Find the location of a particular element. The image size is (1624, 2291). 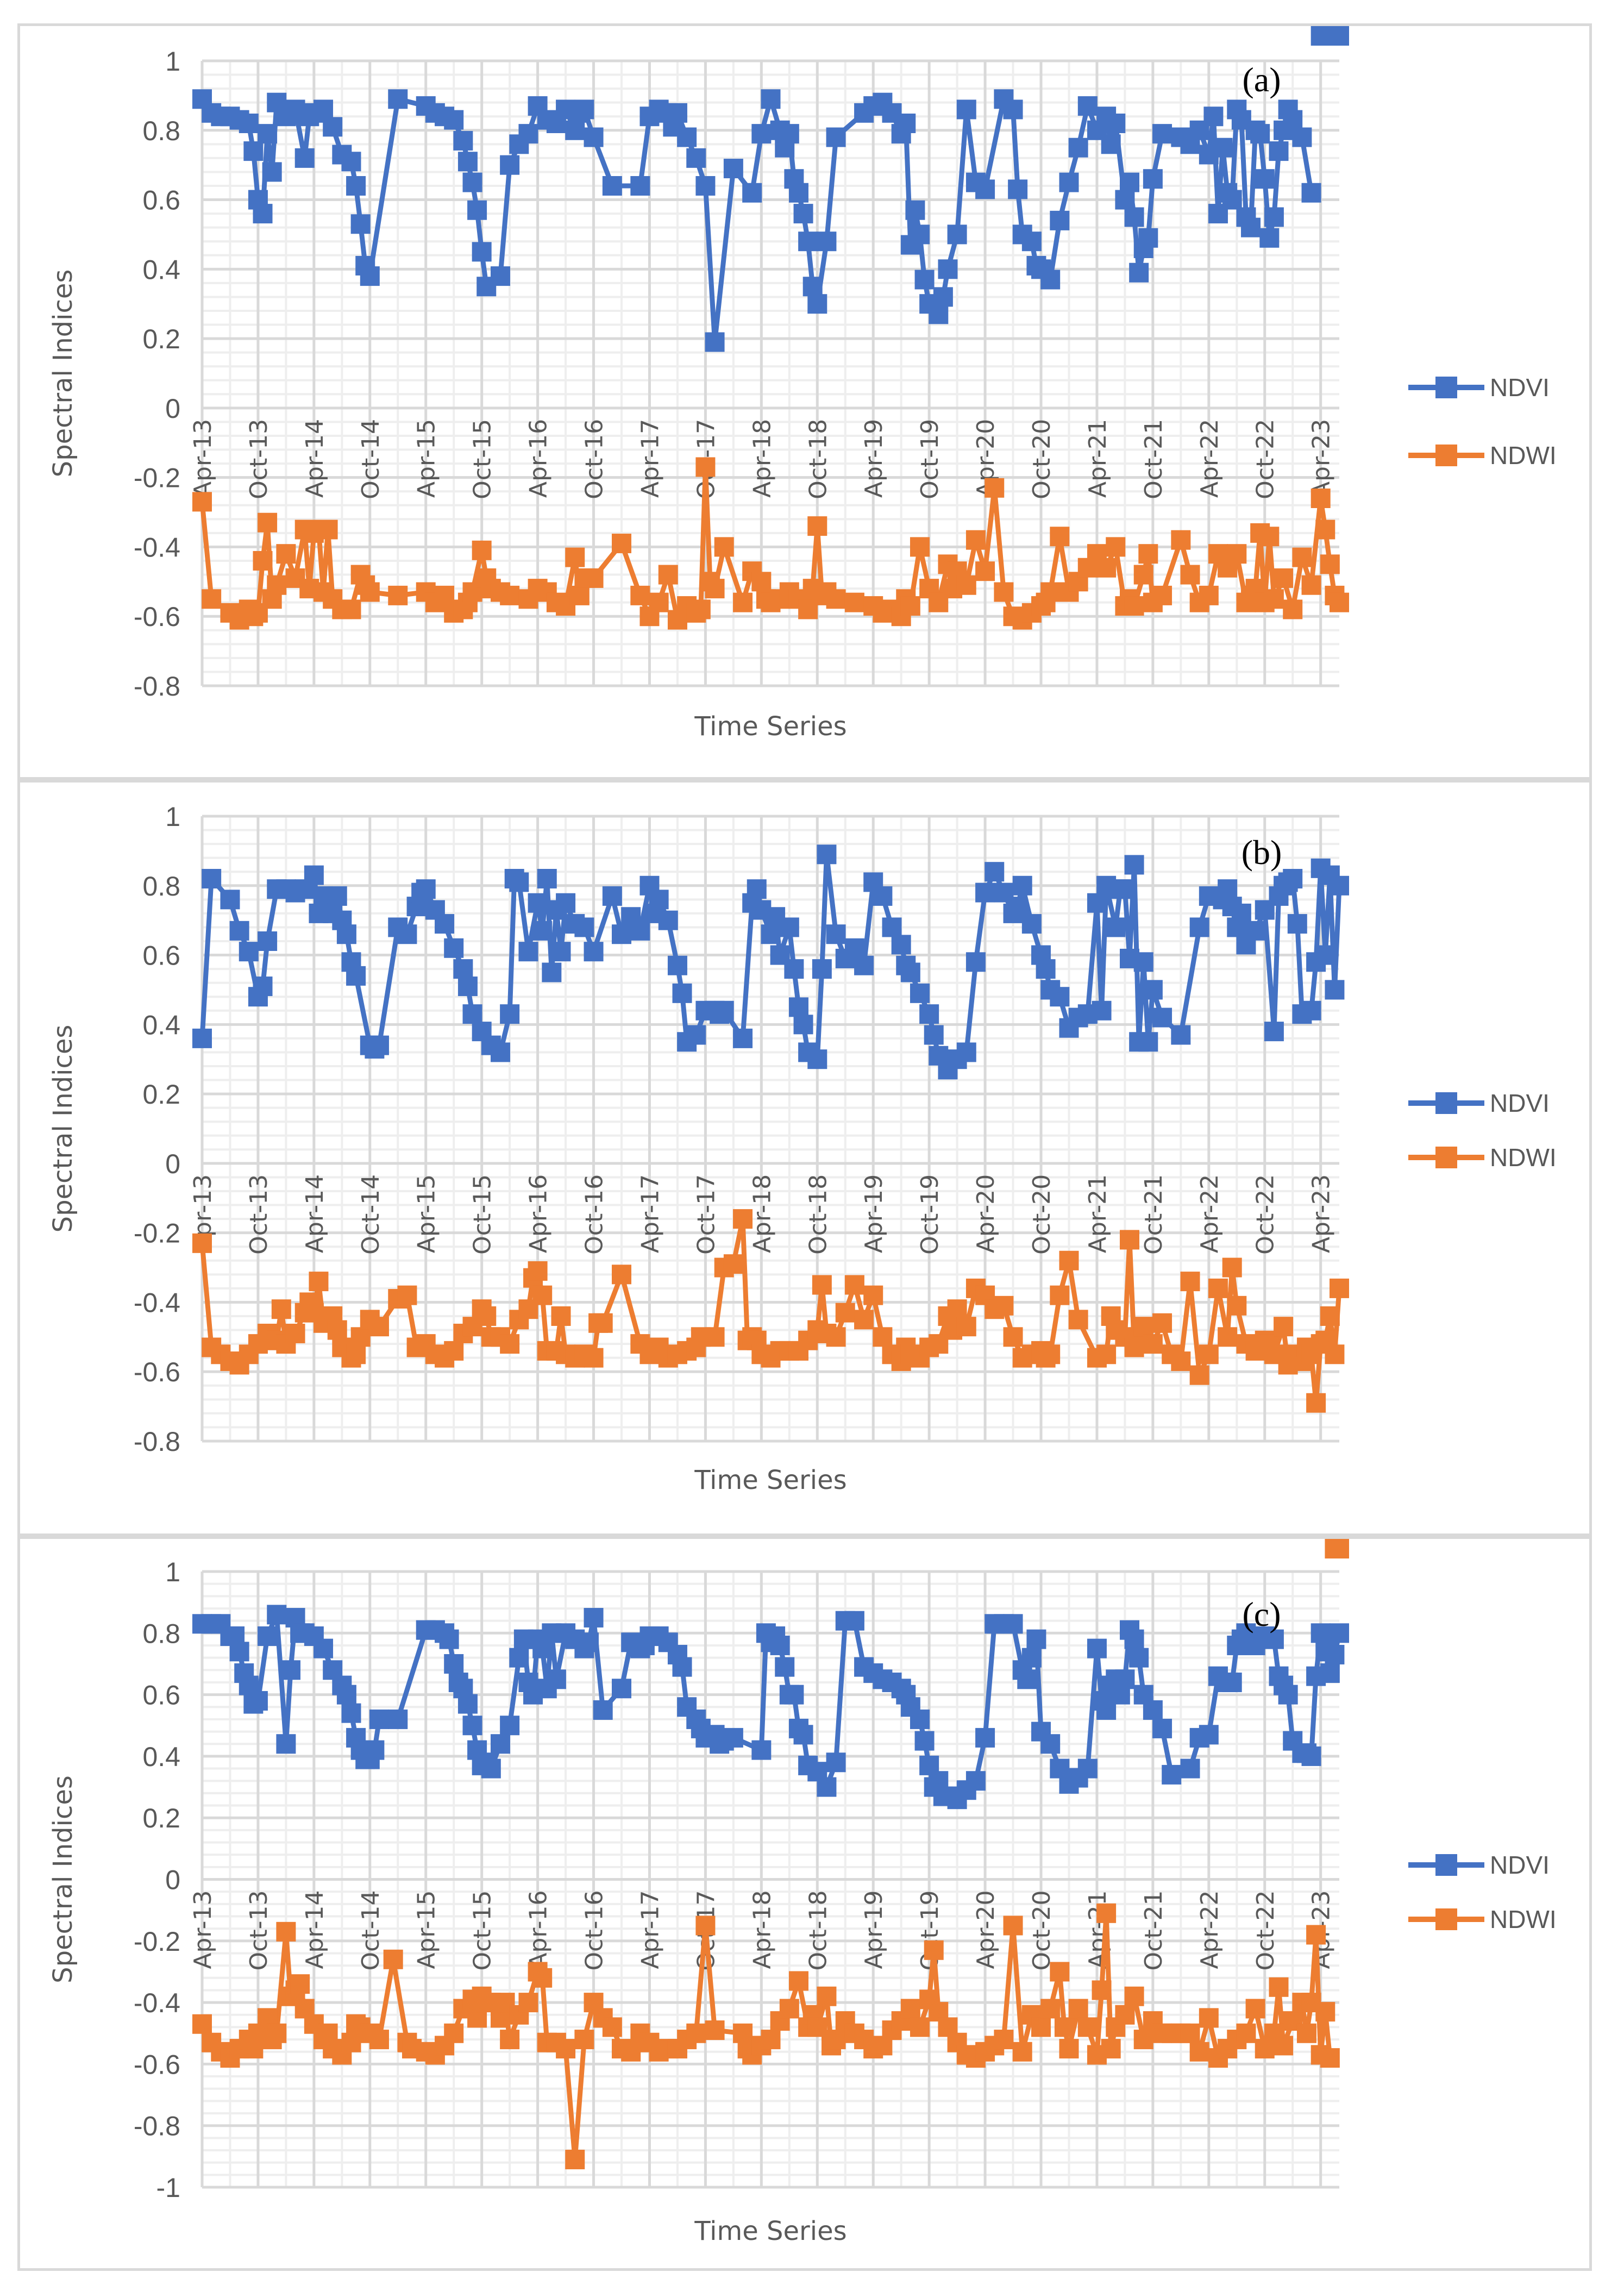

x-tick-label: Apr-20 is located at coordinates (986, 1213).